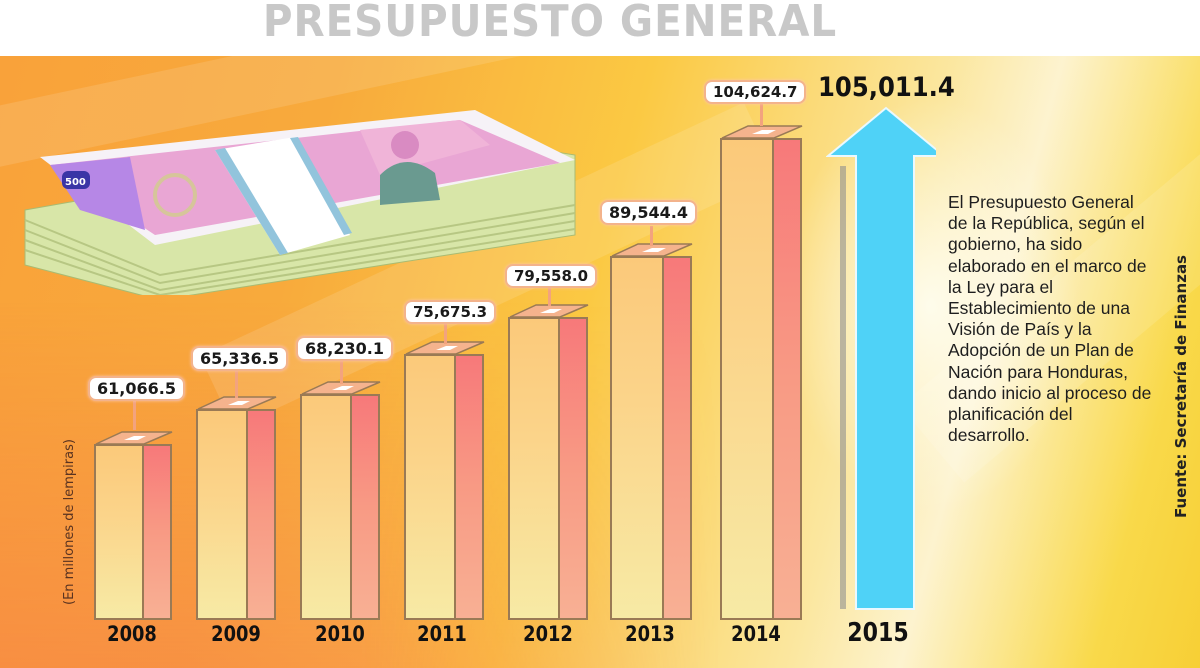 Image resolution: width=1200 pixels, height=668 pixels. Describe the element at coordinates (756, 634) in the screenshot. I see `year-label-2014: 2014` at that location.